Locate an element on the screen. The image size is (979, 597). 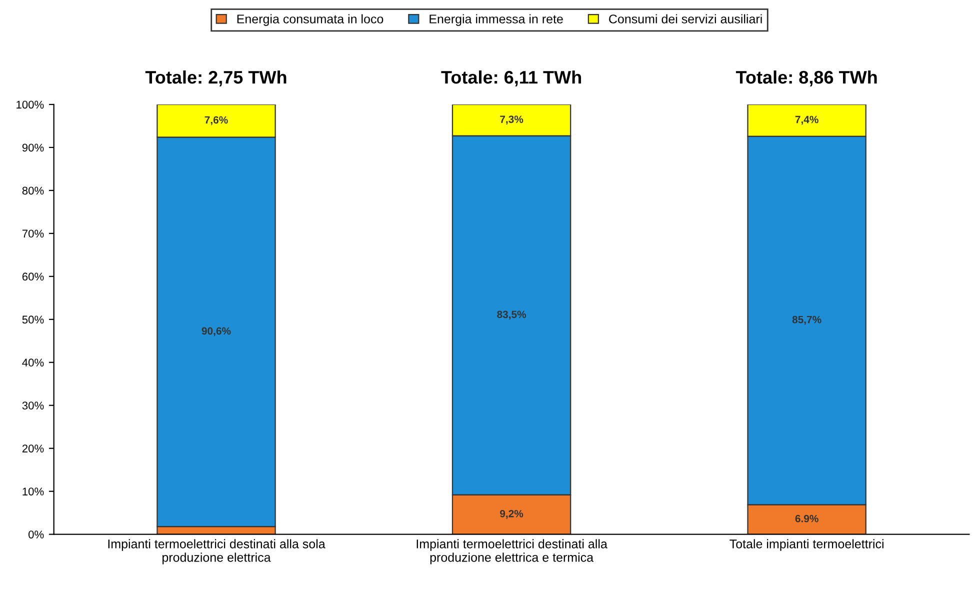
data-label: 85,7% is located at coordinates (807, 320).